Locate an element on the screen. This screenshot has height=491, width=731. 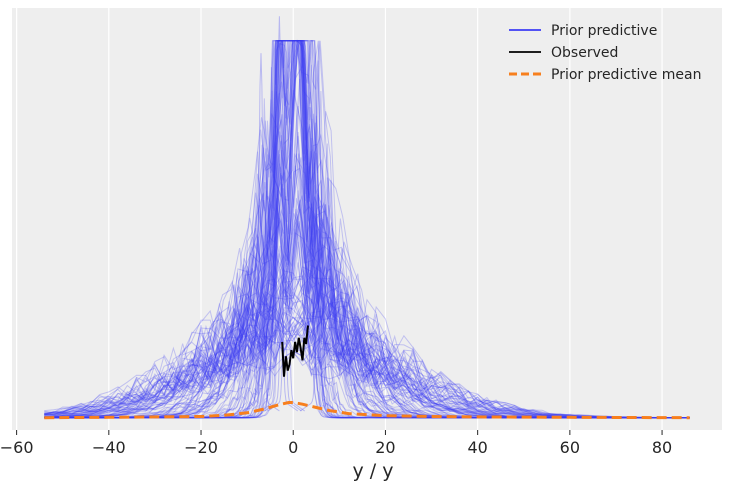
legend-prior-mean-label: Prior predictive mean is located at coordinates (626, 75).